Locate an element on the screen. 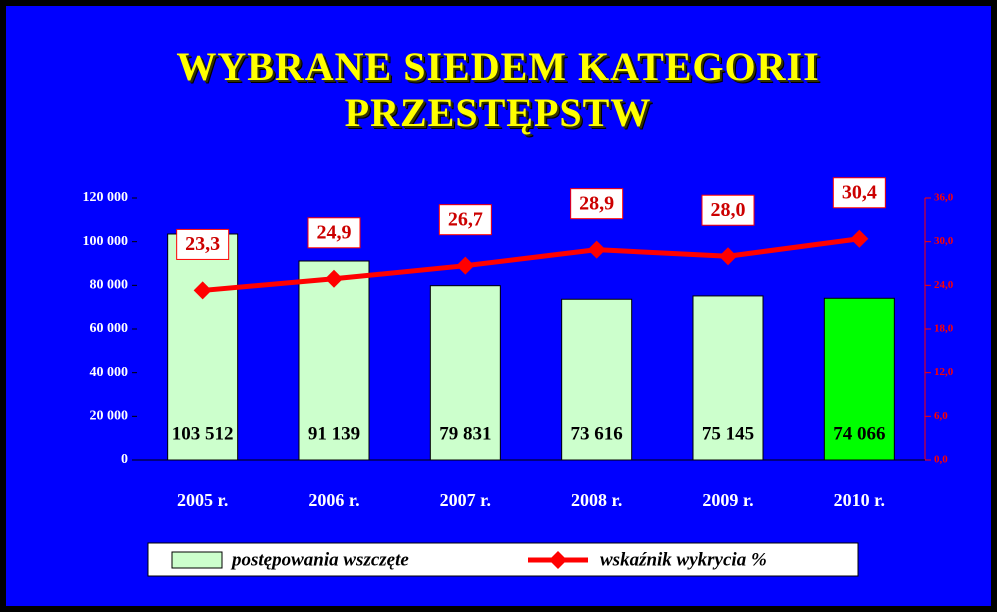 The image size is (997, 612). bar-label: 73 616 is located at coordinates (597, 433).